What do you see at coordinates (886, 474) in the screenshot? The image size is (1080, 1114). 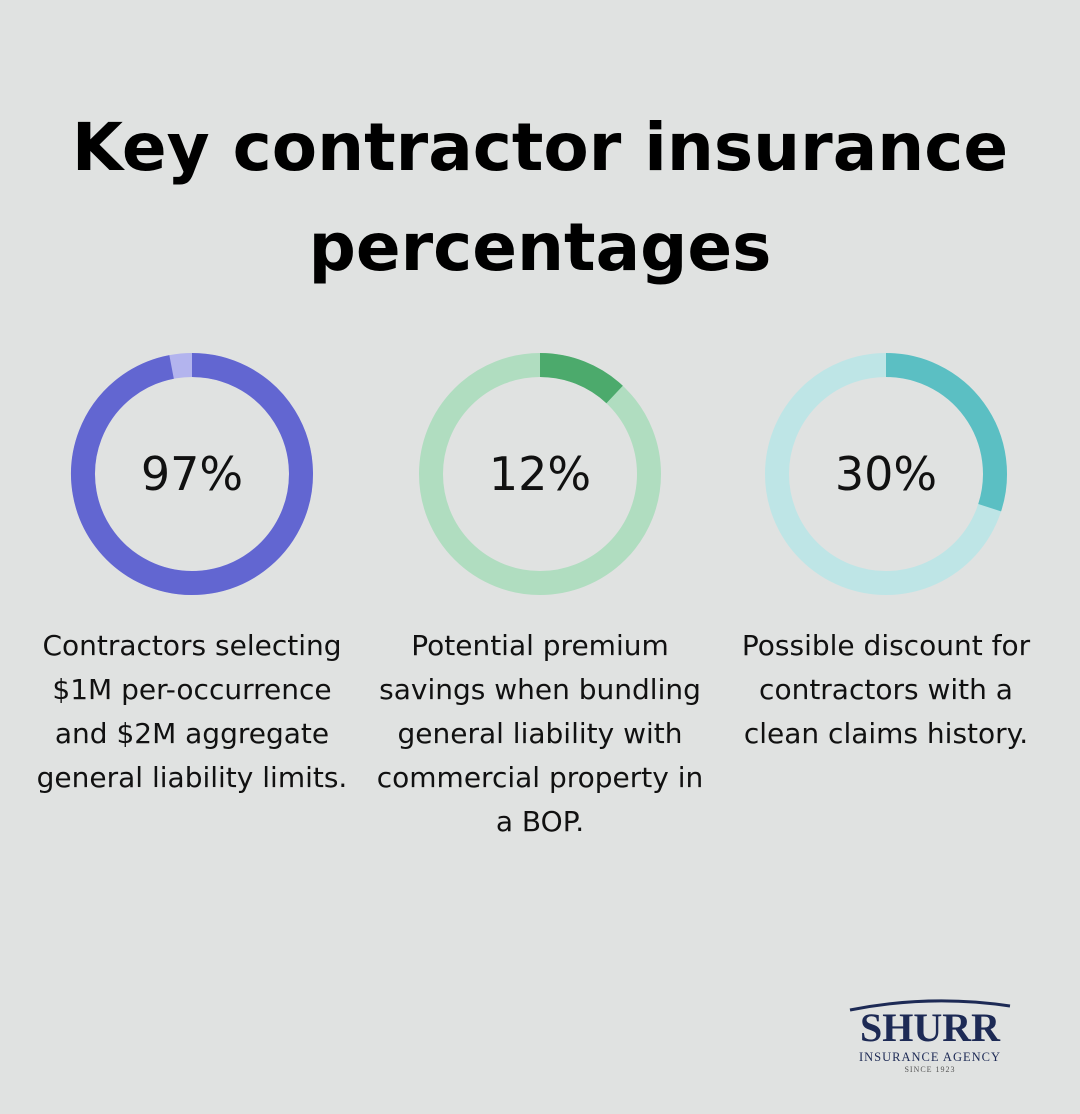 I see `value-label: 30%` at bounding box center [886, 474].